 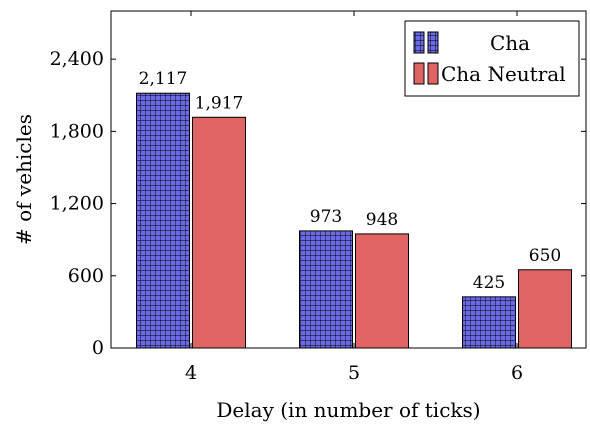 What do you see at coordinates (86, 276) in the screenshot?
I see `y-tick-label: 600` at bounding box center [86, 276].